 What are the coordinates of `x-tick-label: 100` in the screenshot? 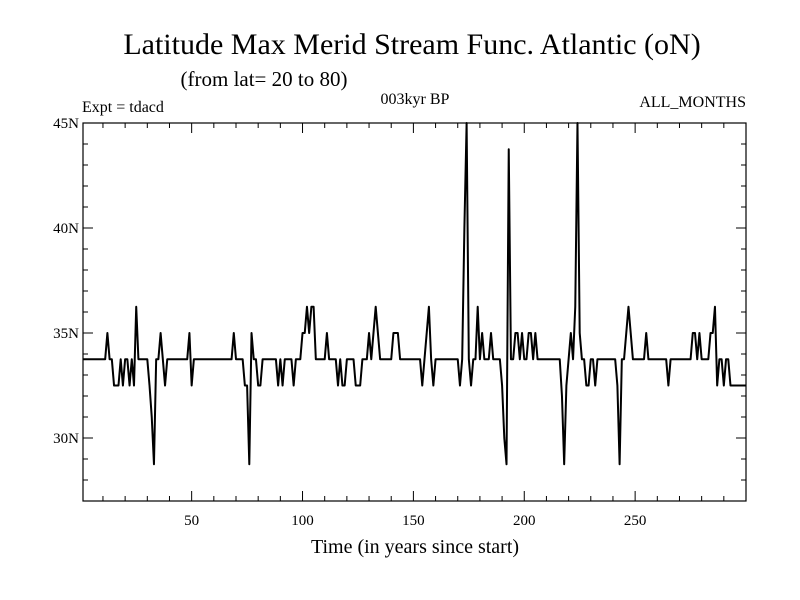 It's located at (302, 521).